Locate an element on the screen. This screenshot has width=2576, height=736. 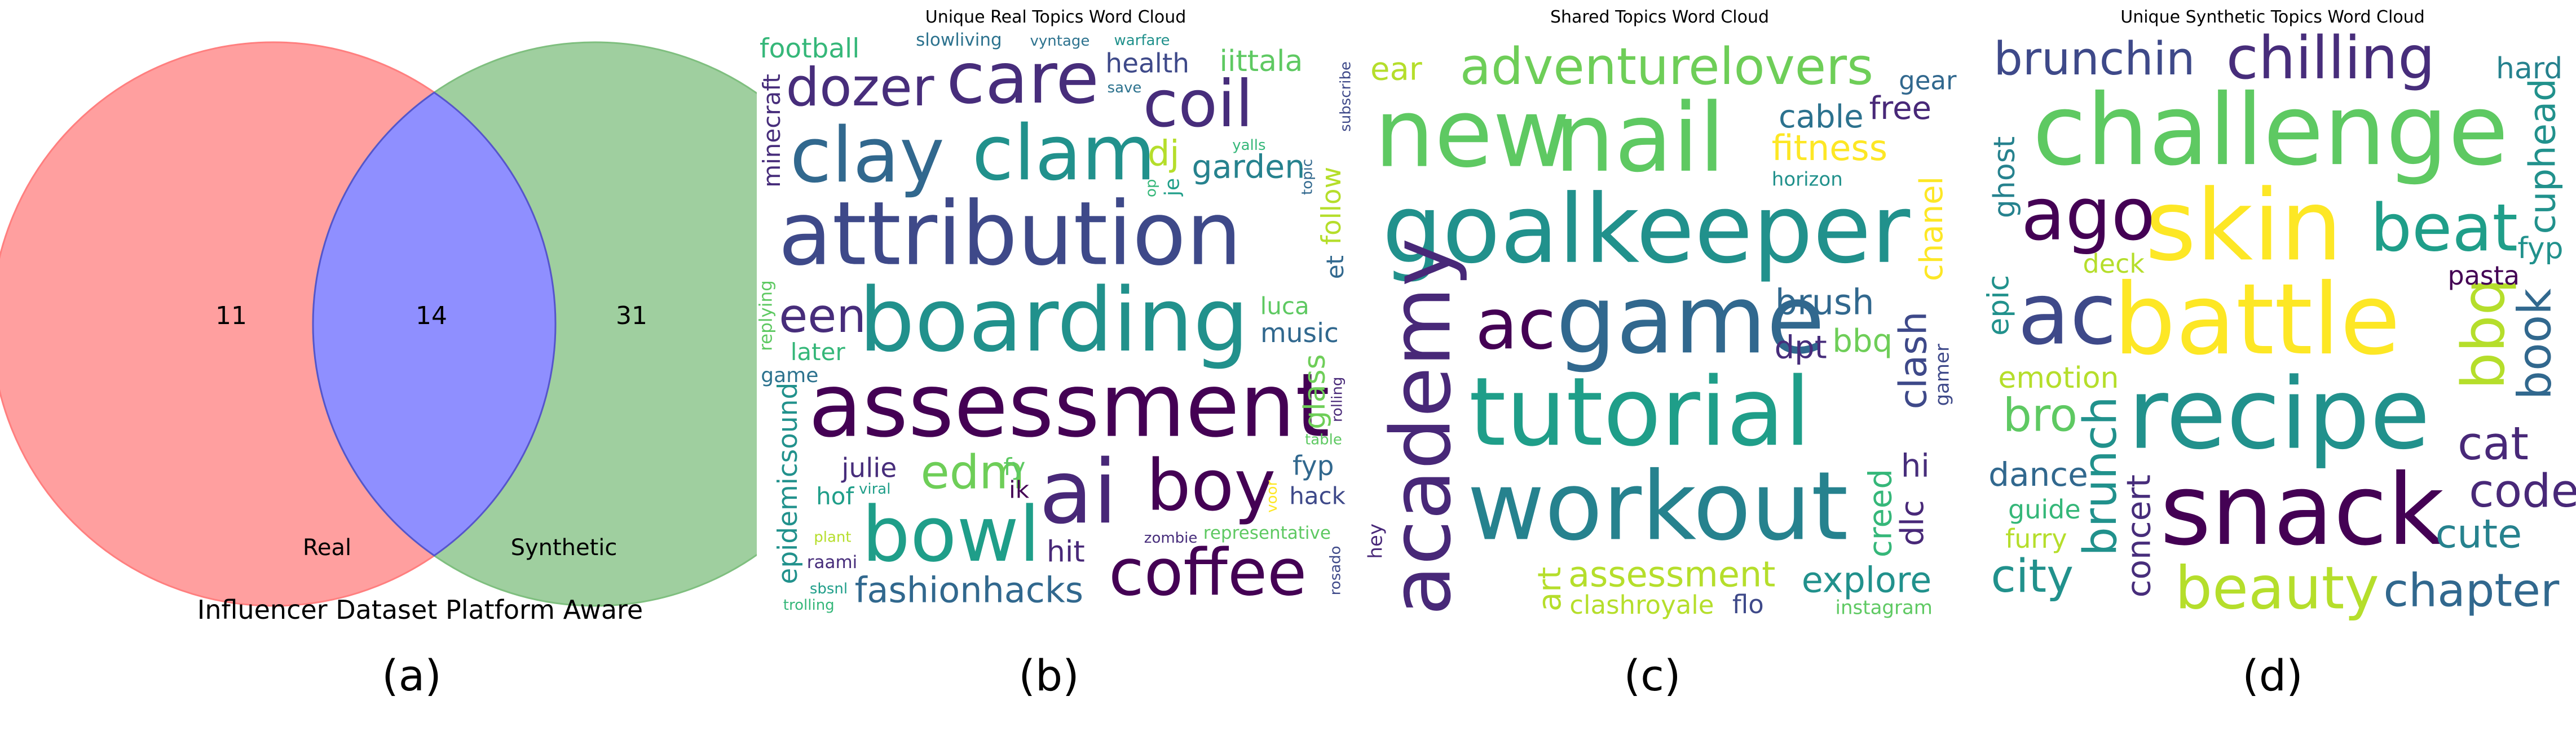
wordcloud-word: subscribe is located at coordinates (1345, 97).